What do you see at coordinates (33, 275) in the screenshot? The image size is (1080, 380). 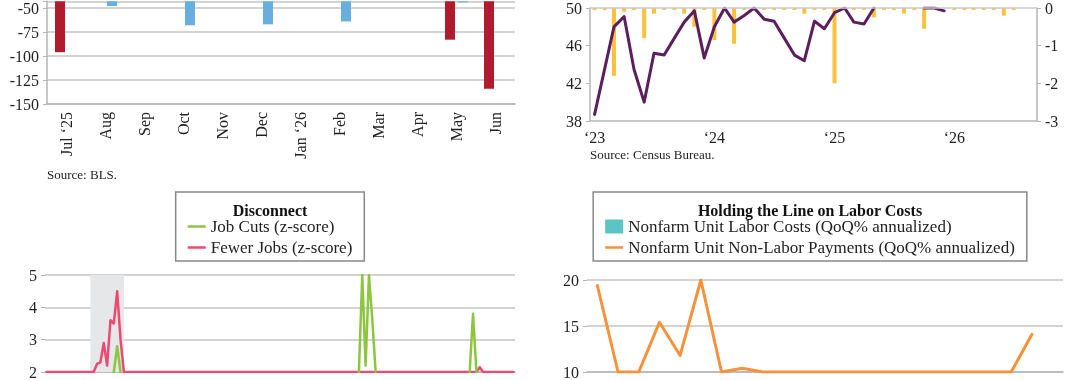 I see `y-tick-label: 5` at bounding box center [33, 275].